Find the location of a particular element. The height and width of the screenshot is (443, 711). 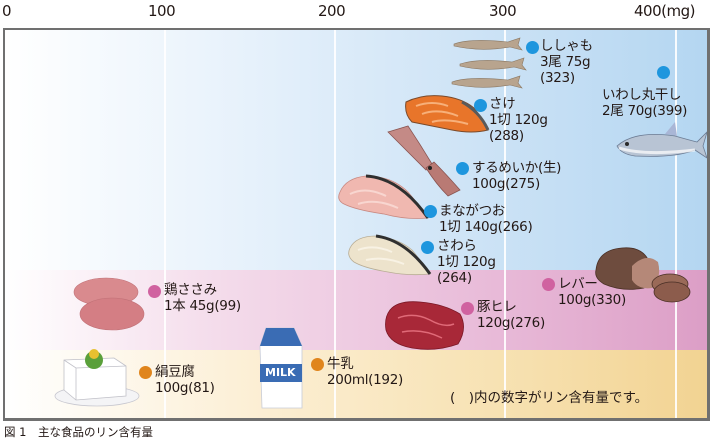

surumeika-name: するめいか(生) is located at coordinates (517, 168).